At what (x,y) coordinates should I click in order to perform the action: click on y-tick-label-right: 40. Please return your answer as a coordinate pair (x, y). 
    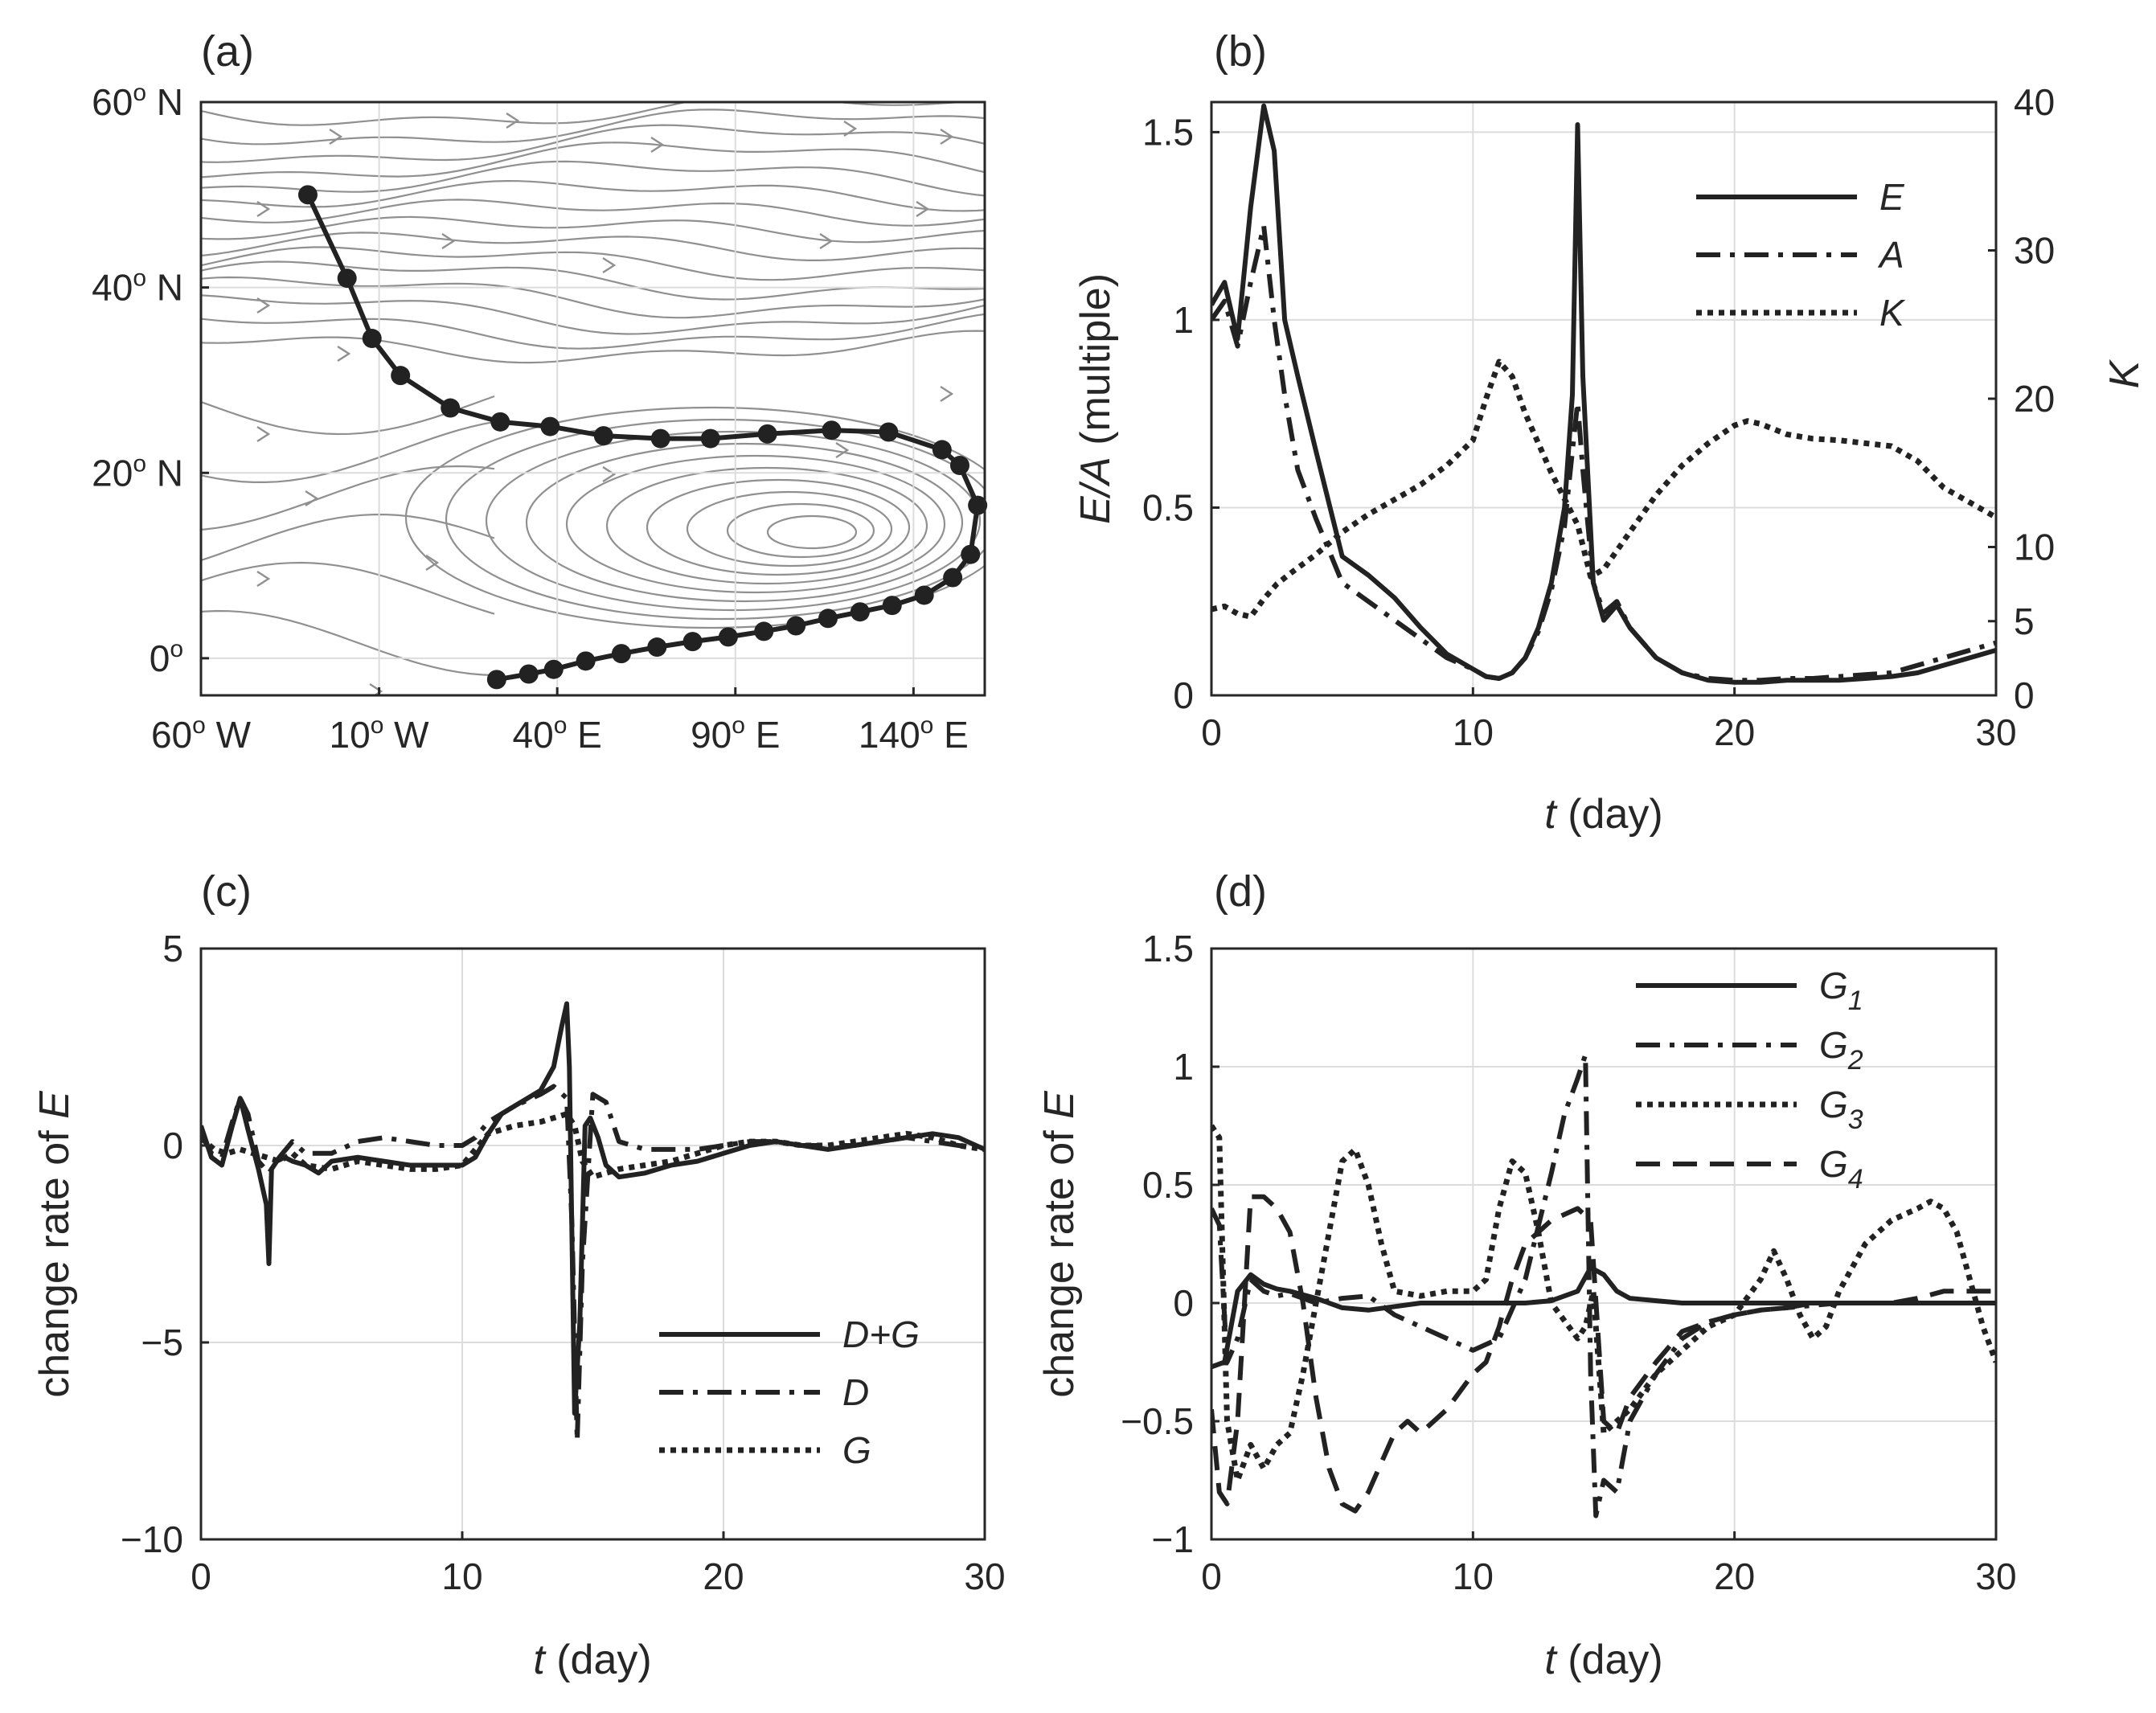
    Looking at the image, I should click on (2034, 102).